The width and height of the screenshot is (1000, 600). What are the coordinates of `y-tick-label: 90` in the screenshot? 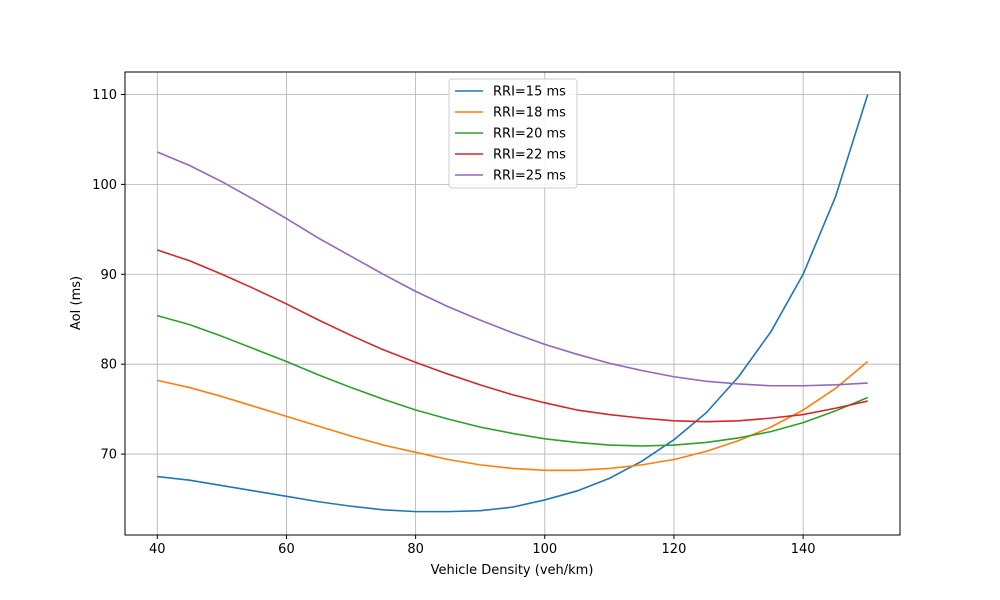 It's located at (108, 275).